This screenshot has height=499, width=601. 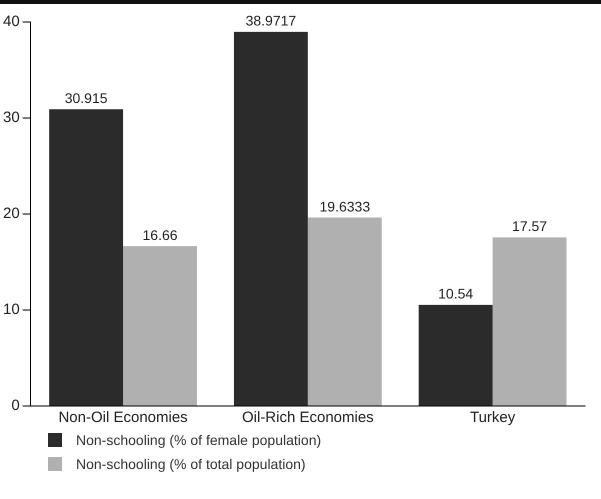 What do you see at coordinates (191, 464) in the screenshot?
I see `legend-label: Non-schooling (% of total population)` at bounding box center [191, 464].